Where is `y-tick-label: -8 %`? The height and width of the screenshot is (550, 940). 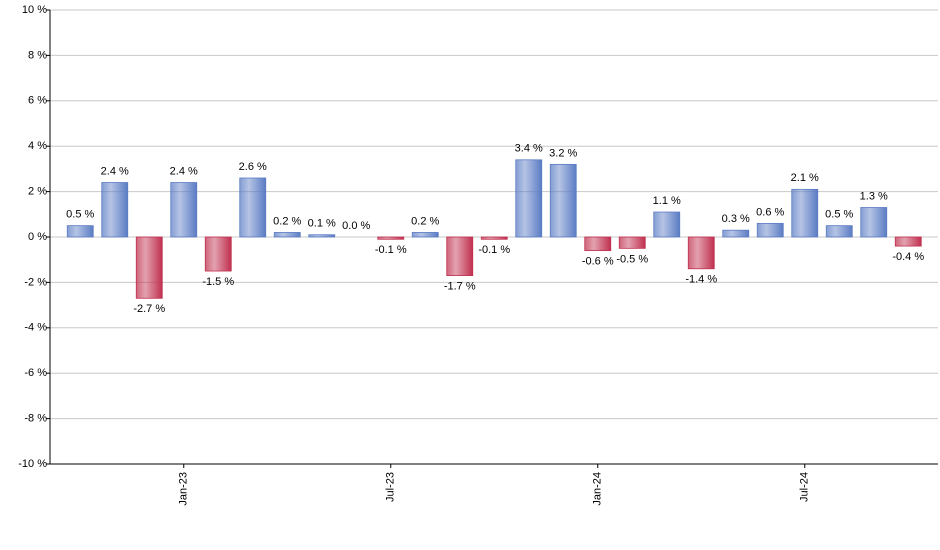 y-tick-label: -8 % is located at coordinates (35, 419).